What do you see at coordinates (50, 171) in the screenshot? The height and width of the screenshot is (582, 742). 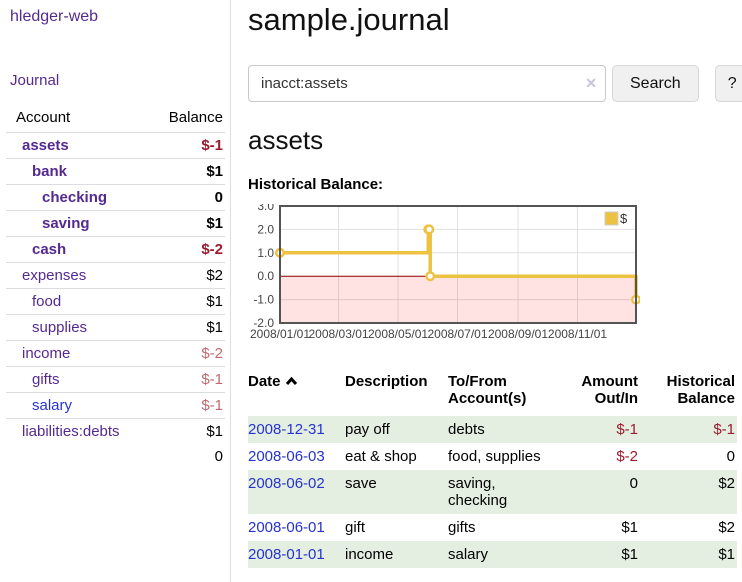 I see `sidebar-account-bank: bank` at bounding box center [50, 171].